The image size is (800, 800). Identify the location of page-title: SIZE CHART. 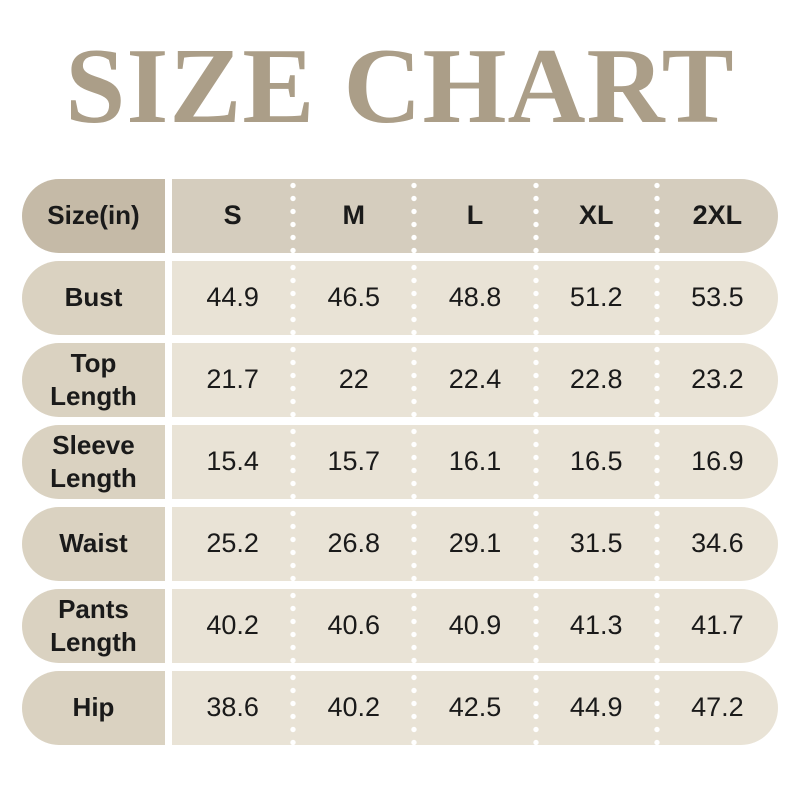
(400, 86).